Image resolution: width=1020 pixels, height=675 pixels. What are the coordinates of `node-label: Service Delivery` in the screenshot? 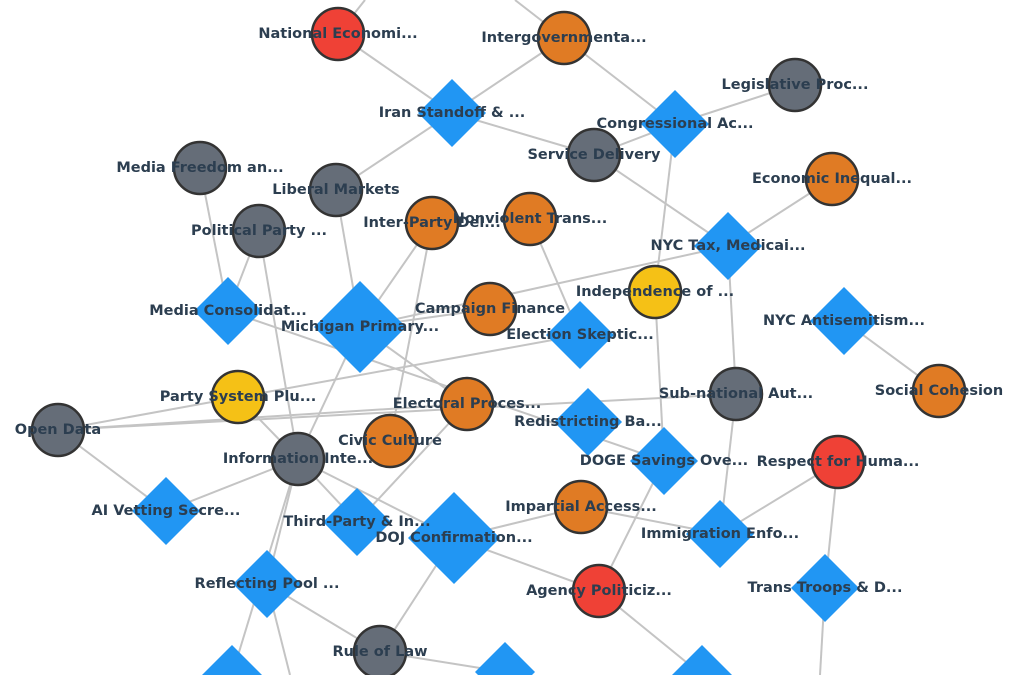 It's located at (594, 155).